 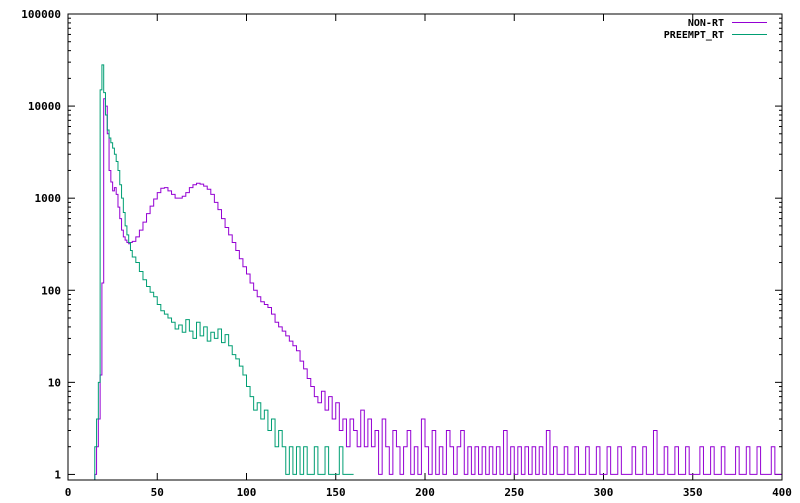 What do you see at coordinates (44, 106) in the screenshot?
I see `y-tick-label: 10000` at bounding box center [44, 106].